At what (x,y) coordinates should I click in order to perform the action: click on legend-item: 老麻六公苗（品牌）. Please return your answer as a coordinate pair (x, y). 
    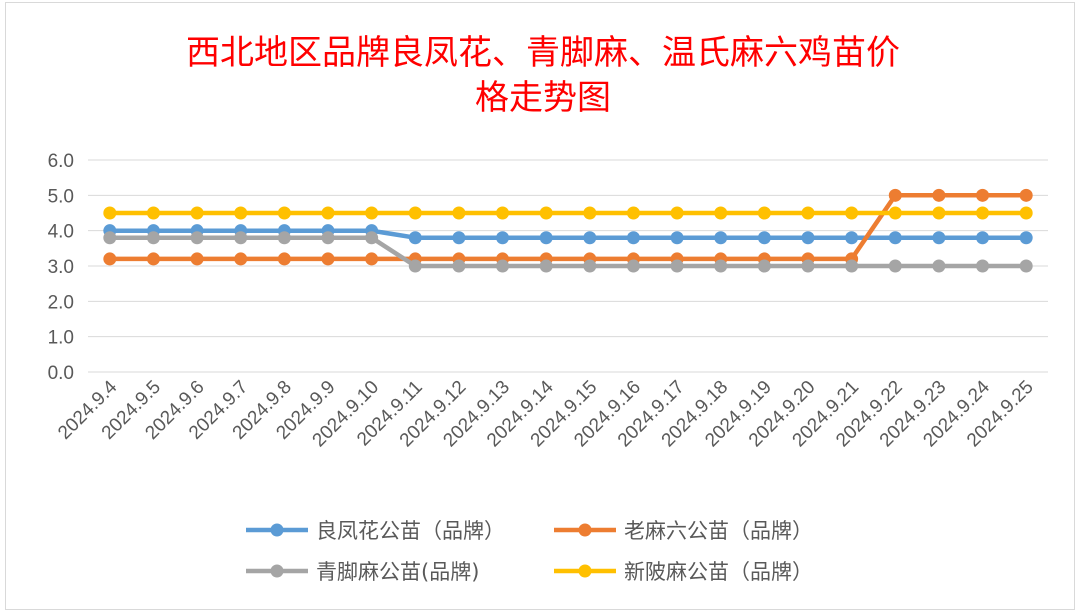
    Looking at the image, I should click on (683, 531).